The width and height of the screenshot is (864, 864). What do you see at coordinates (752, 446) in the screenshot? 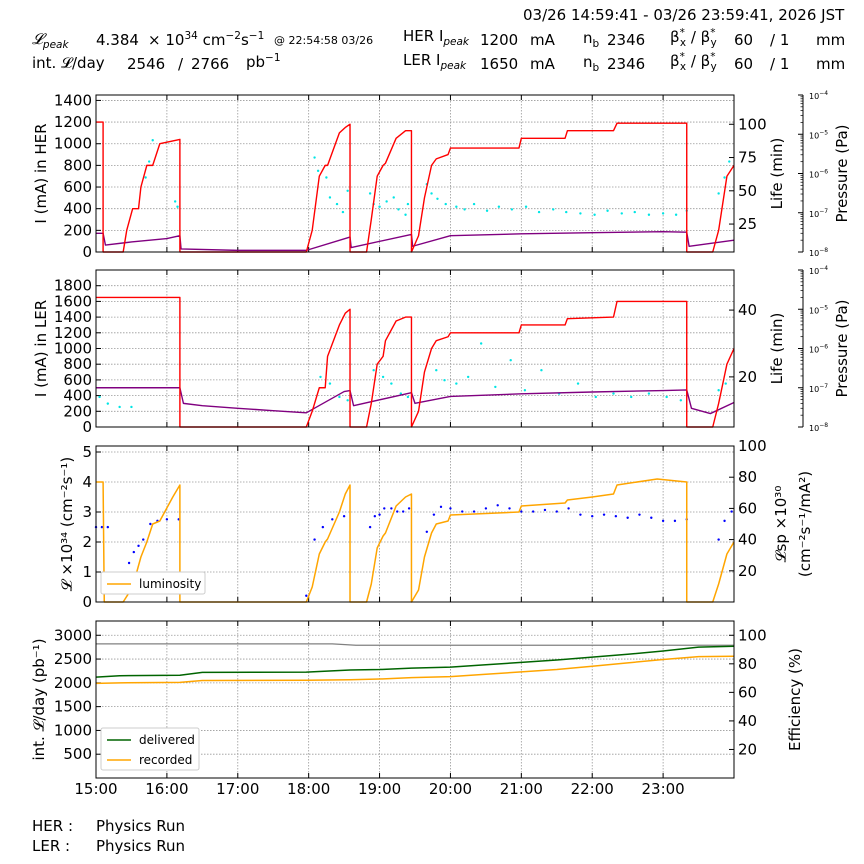
I see `specific-lumi-tick-label: 100` at bounding box center [752, 446].